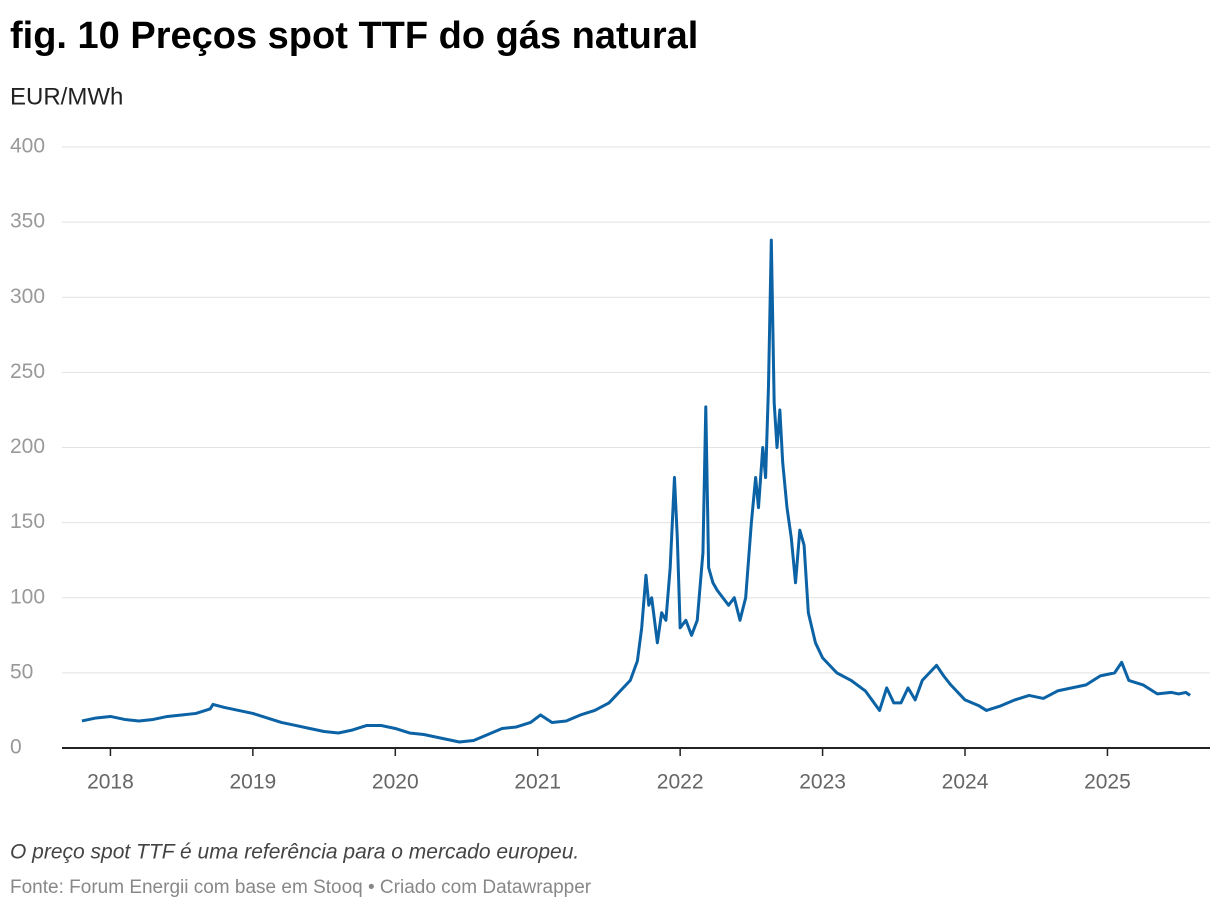 The height and width of the screenshot is (912, 1220). I want to click on x-tick-label: 2019, so click(252, 782).